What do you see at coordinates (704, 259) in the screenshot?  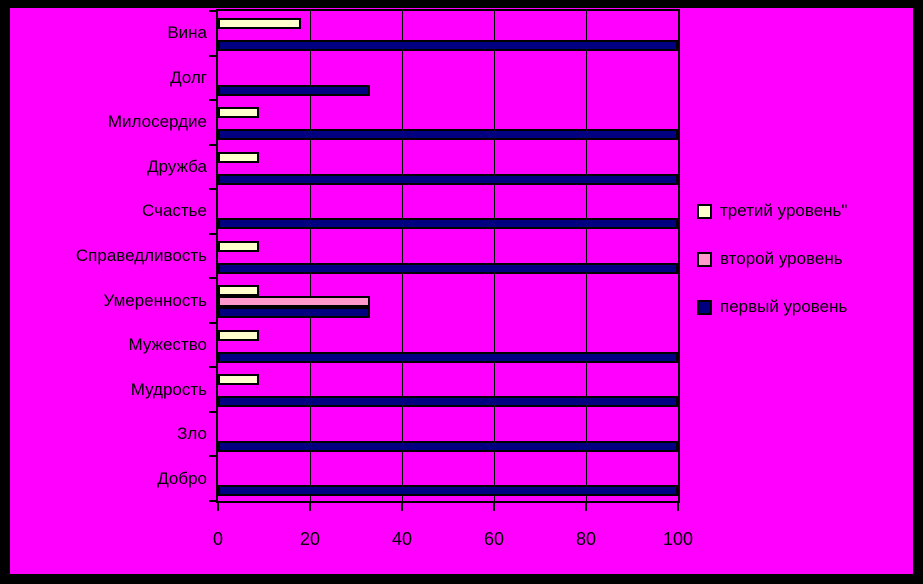 I see `legend-swatch-second-level` at bounding box center [704, 259].